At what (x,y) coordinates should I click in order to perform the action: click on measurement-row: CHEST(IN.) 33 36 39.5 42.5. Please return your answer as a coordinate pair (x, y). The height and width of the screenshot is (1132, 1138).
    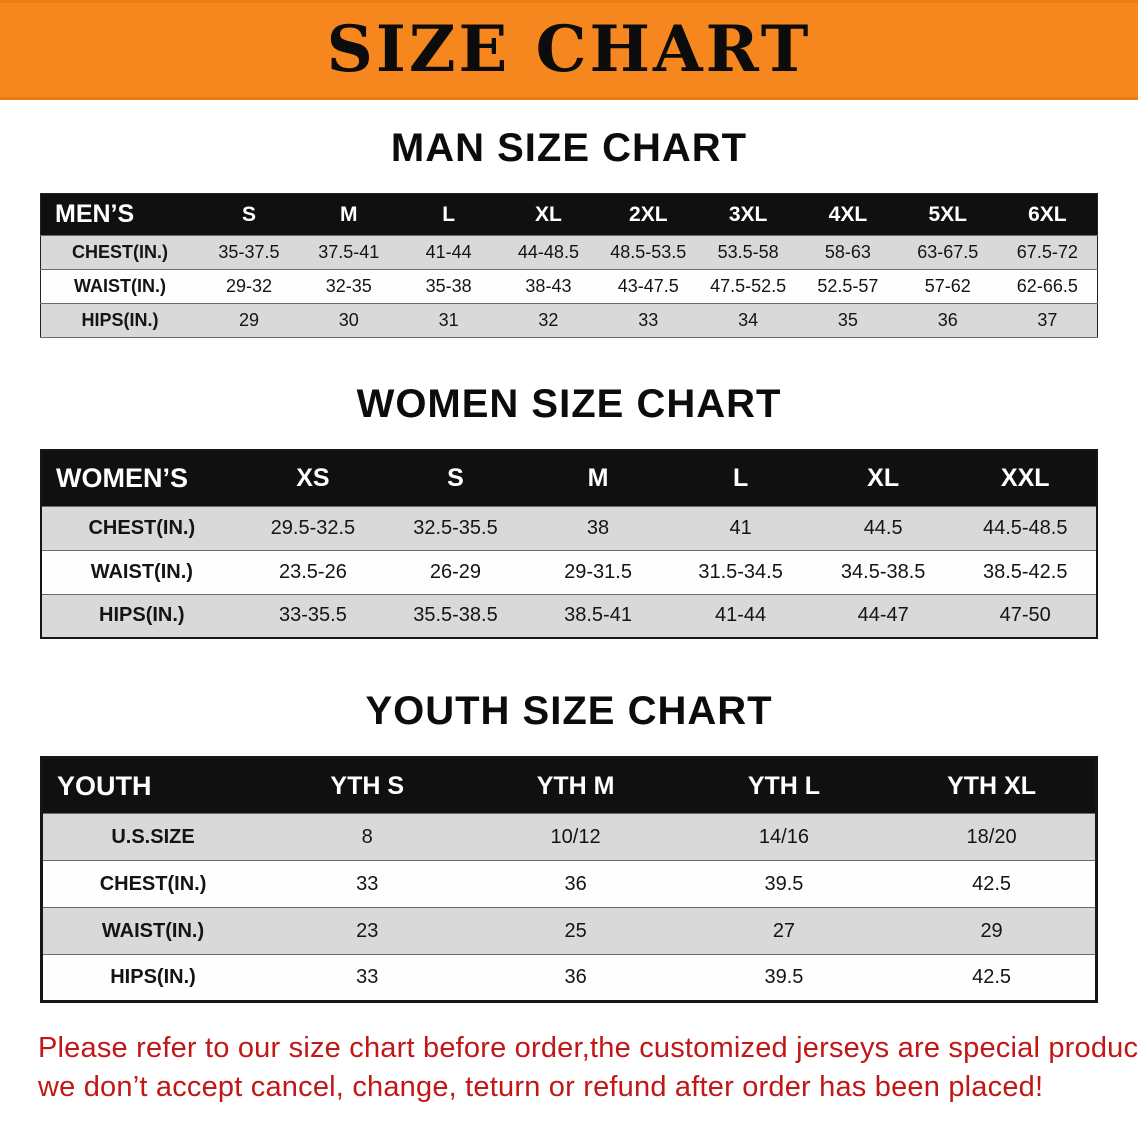
    Looking at the image, I should click on (569, 884).